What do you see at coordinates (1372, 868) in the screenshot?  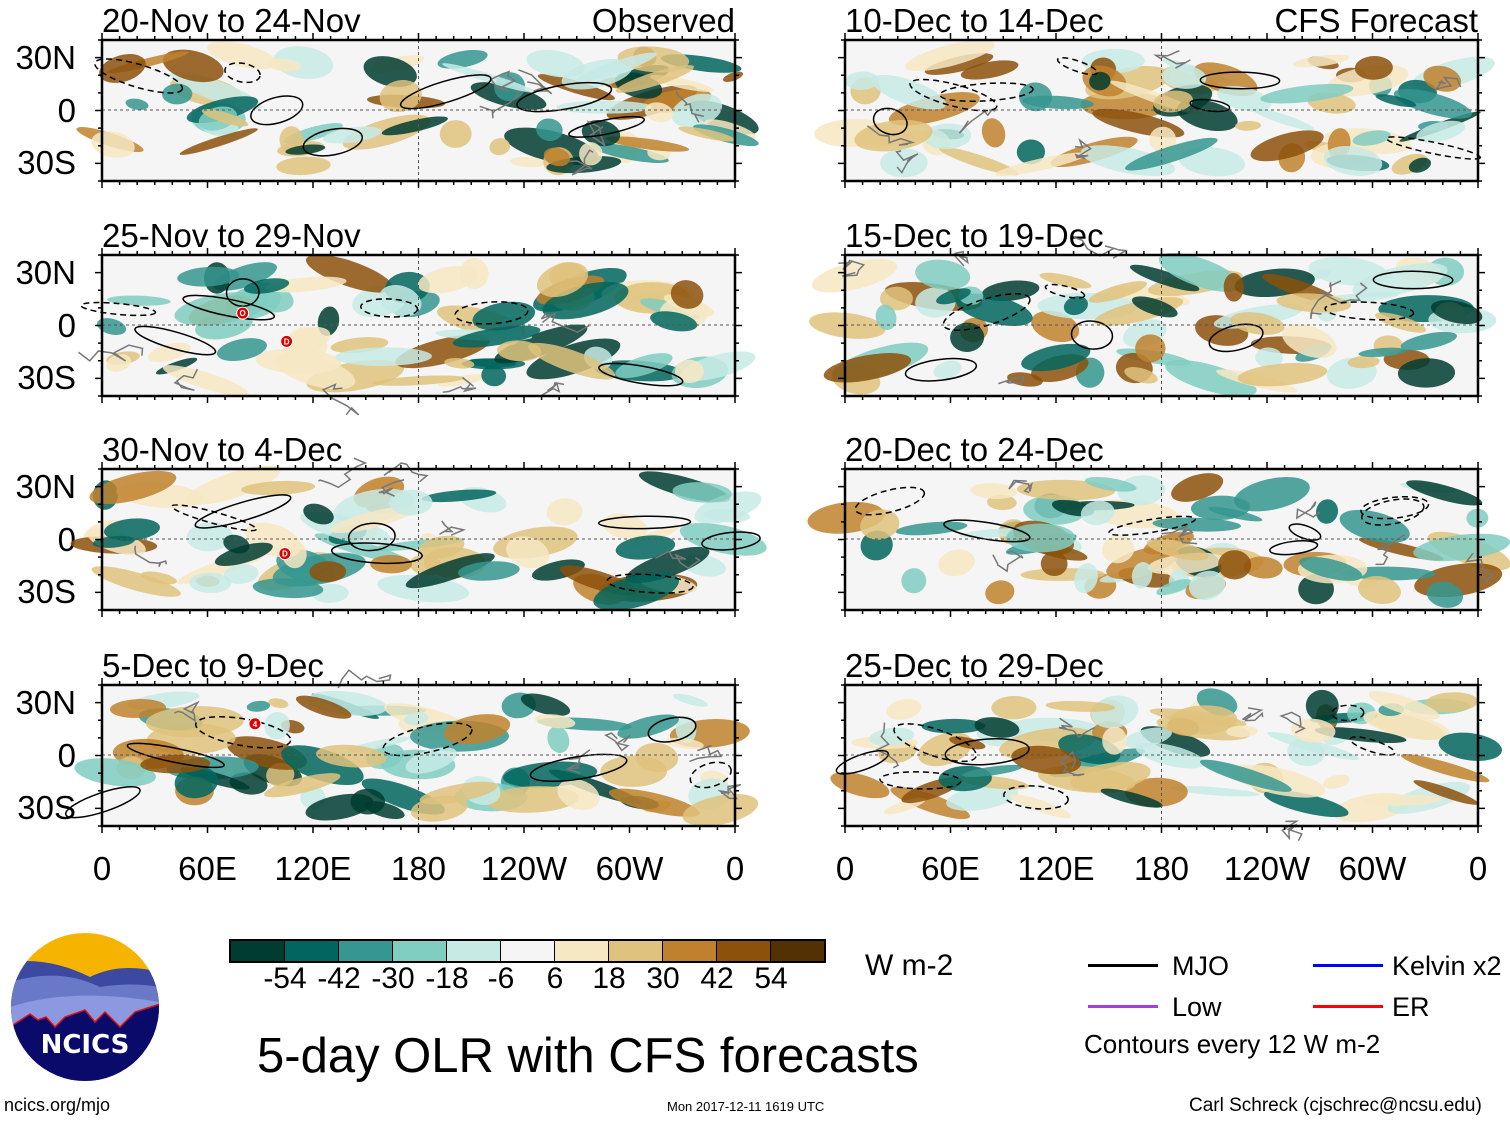 I see `x-tick-label: 60W` at bounding box center [1372, 868].